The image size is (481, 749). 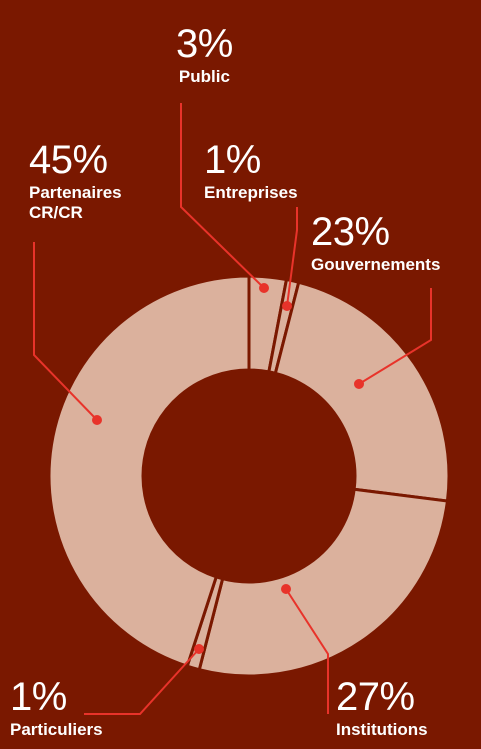 What do you see at coordinates (264, 288) in the screenshot?
I see `leader-dot-public` at bounding box center [264, 288].